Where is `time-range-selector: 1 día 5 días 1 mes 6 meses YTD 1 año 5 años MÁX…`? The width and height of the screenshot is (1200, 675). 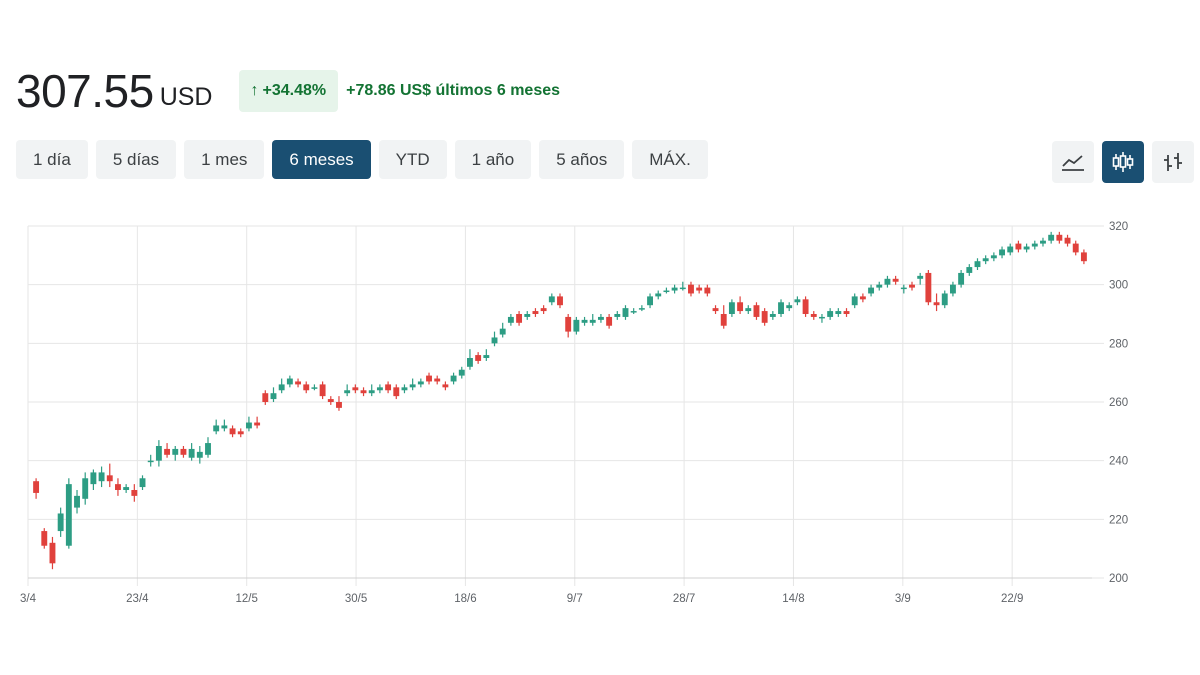 time-range-selector: 1 día 5 días 1 mes 6 meses YTD 1 año 5 años MÁX… is located at coordinates (362, 159).